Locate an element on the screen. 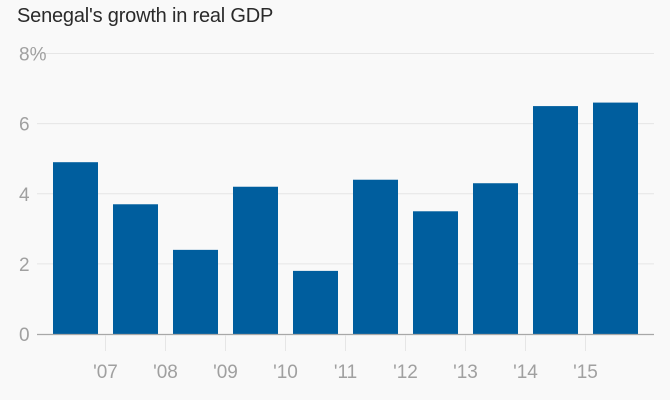 This screenshot has width=670, height=400. y-tick-label: 8% is located at coordinates (33, 55).